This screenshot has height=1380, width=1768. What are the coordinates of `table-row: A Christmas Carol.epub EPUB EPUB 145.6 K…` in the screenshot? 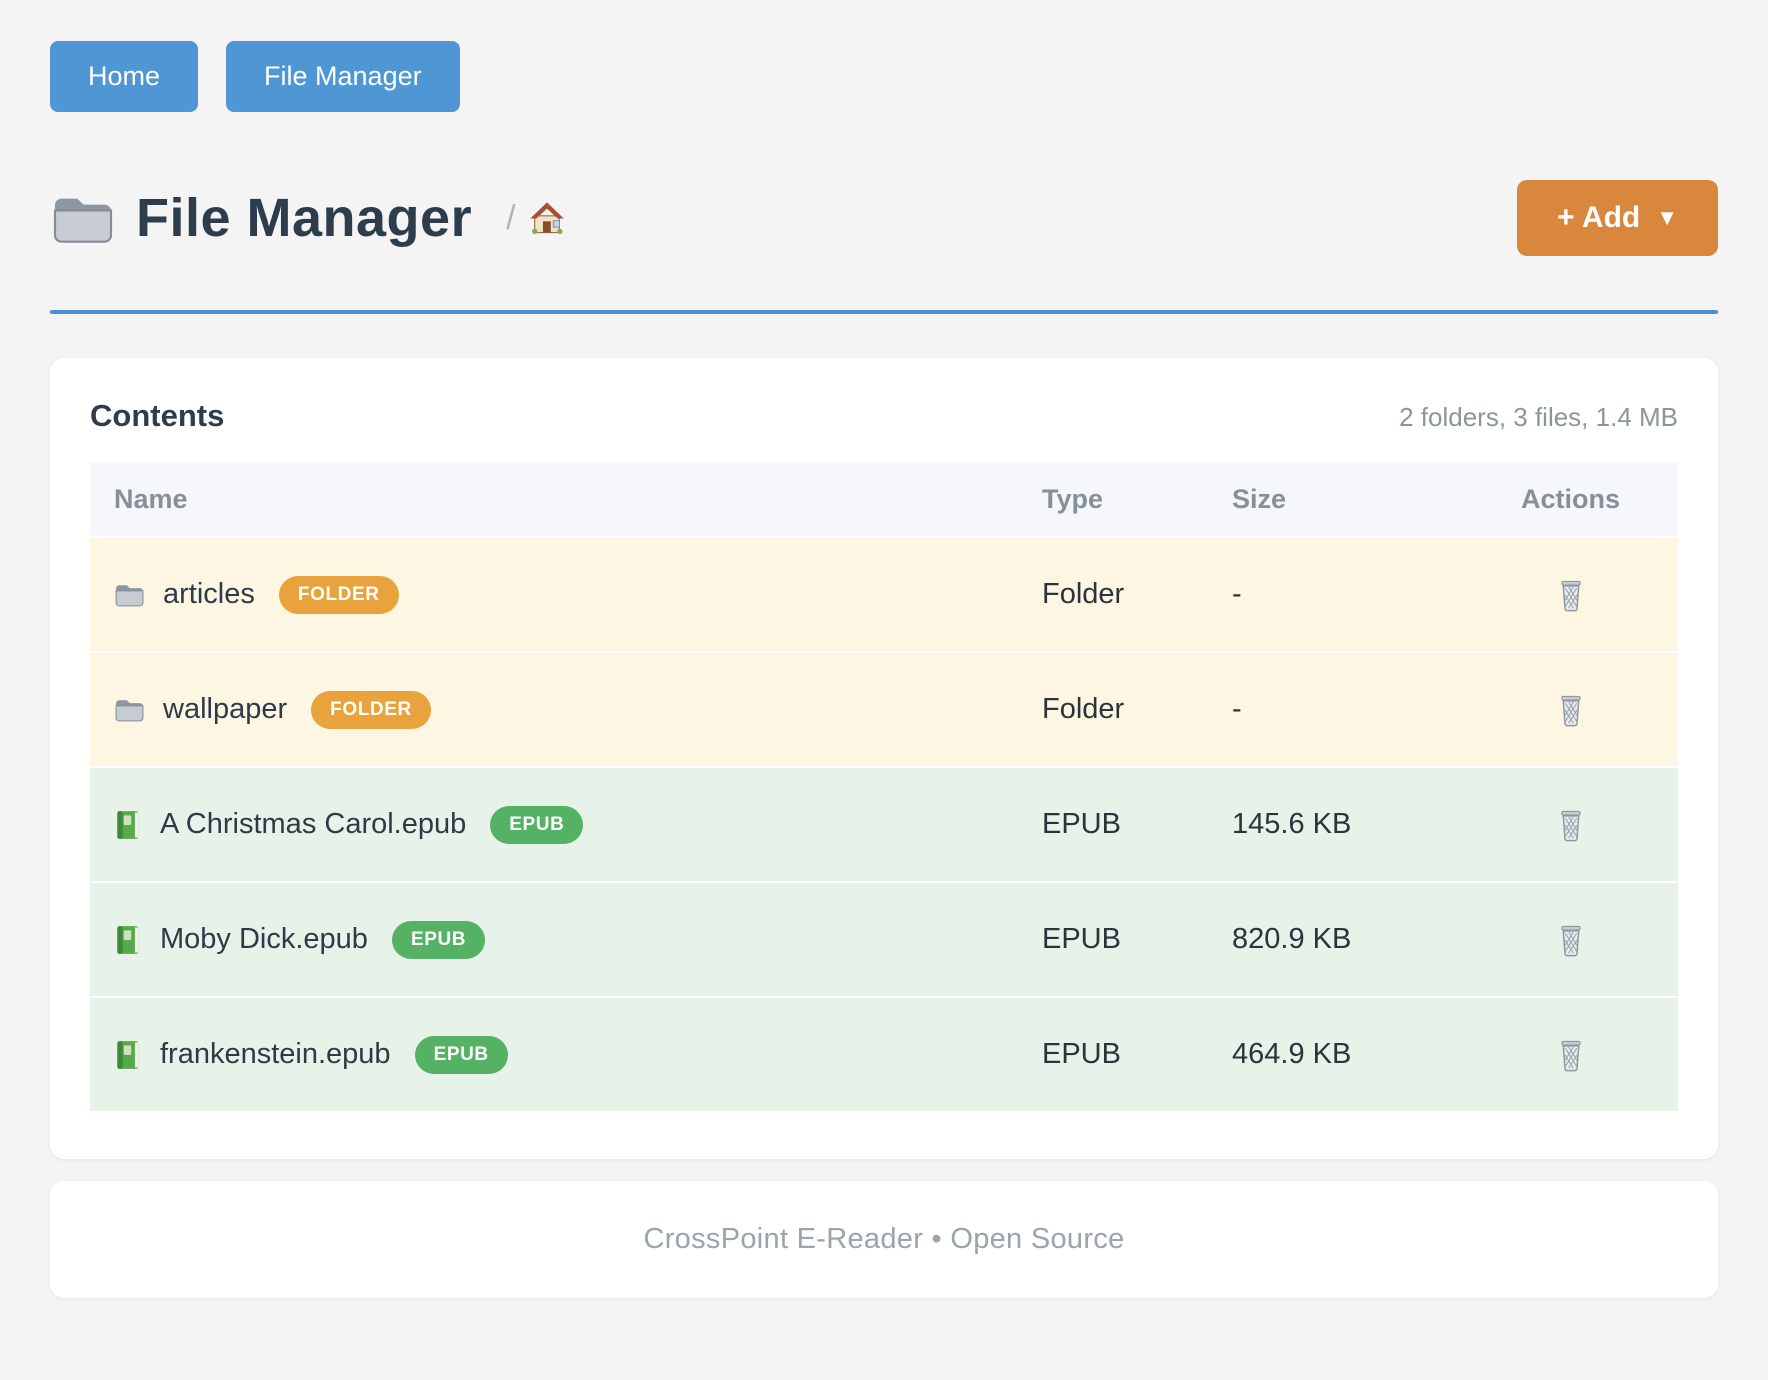 It's located at (884, 824).